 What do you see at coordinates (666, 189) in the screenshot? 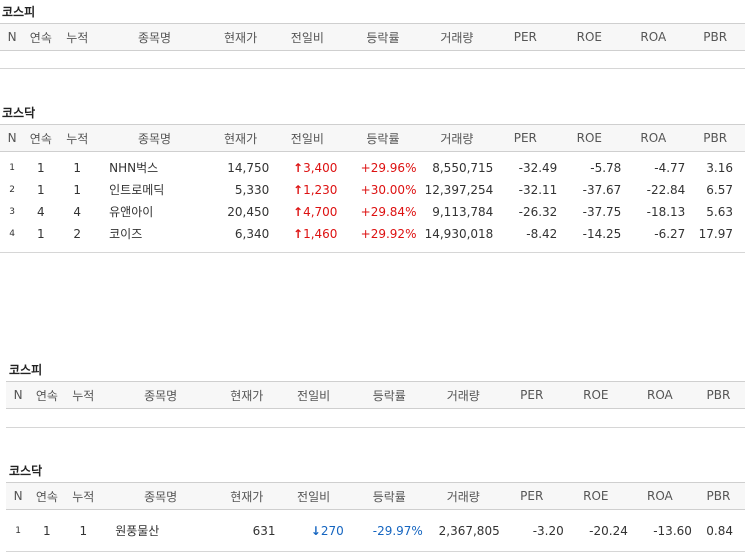
I see `cell-roa: -22.84` at bounding box center [666, 189].